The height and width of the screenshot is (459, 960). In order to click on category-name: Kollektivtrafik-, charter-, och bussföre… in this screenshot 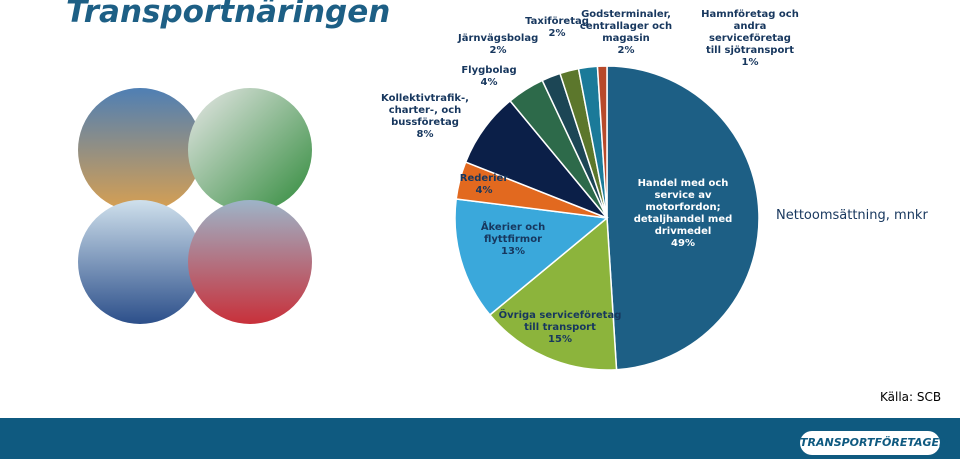, I will do `click(425, 110)`.